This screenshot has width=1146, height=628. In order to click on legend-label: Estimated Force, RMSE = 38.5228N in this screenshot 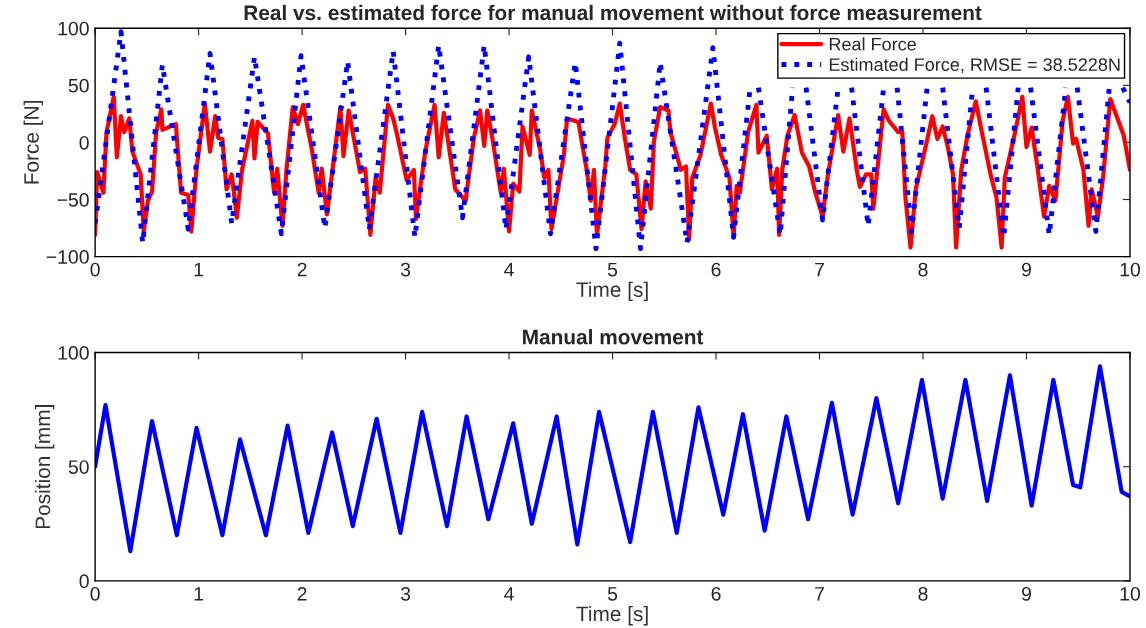, I will do `click(974, 65)`.